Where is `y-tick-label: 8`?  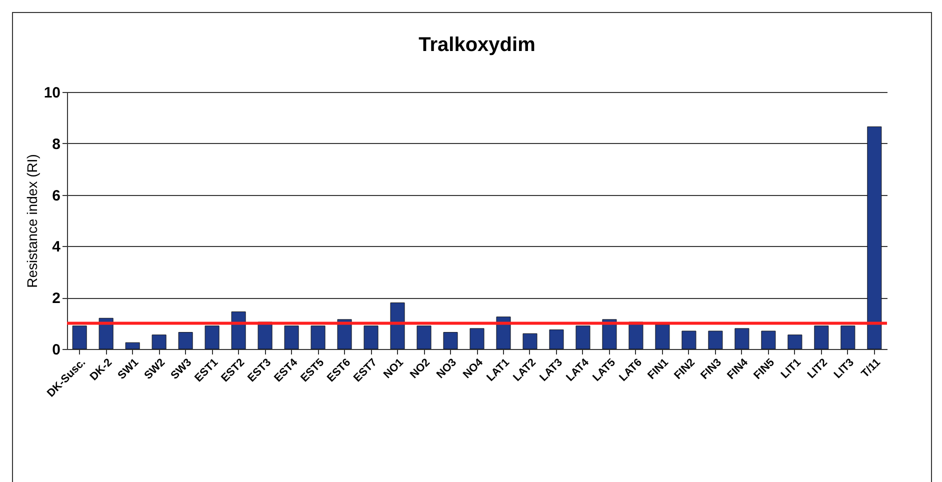
y-tick-label: 8 is located at coordinates (56, 144).